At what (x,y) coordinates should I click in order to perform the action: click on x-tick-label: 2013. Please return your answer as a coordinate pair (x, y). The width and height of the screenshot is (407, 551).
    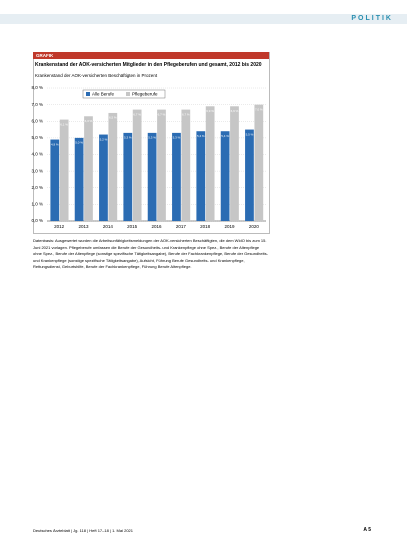
    Looking at the image, I should click on (83, 226).